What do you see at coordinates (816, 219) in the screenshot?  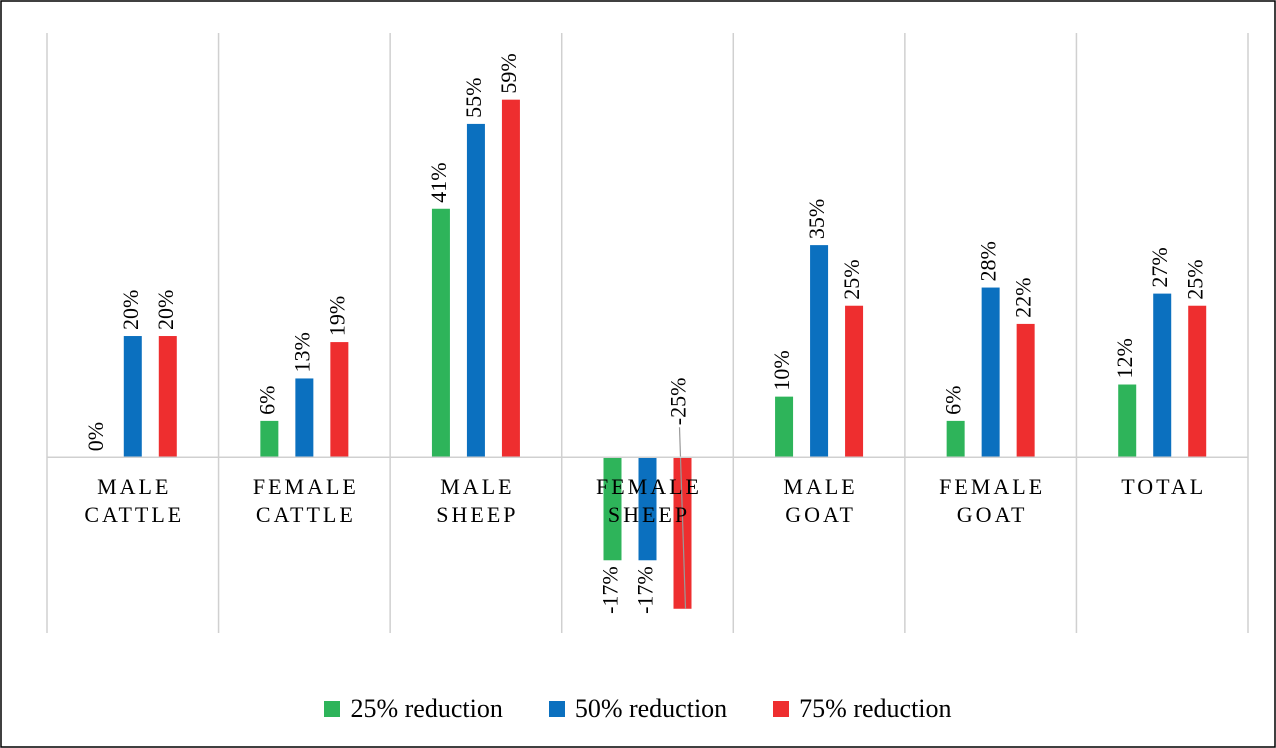 I see `data-label: 35%` at bounding box center [816, 219].